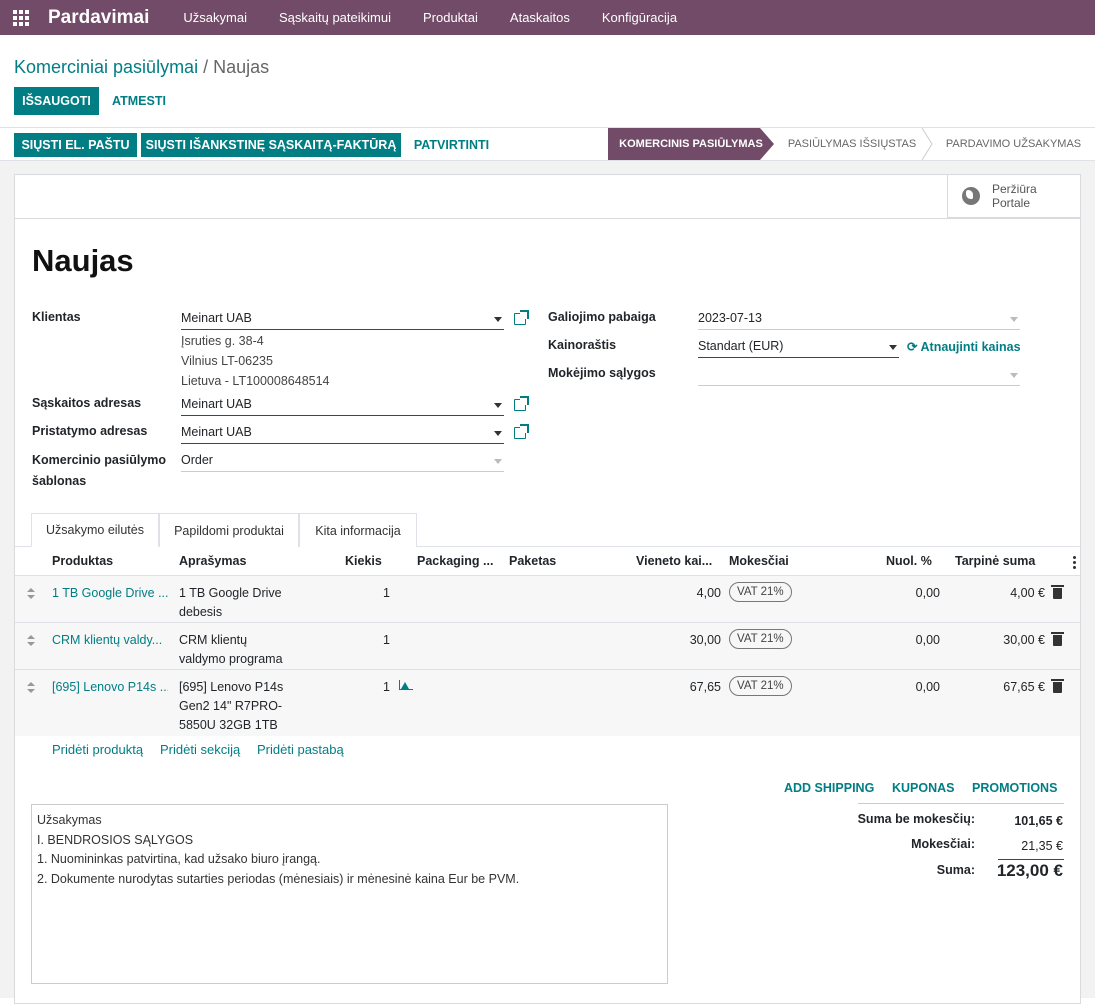 Image resolution: width=1095 pixels, height=1004 pixels. What do you see at coordinates (83, 561) in the screenshot?
I see `col-product: Produktas` at bounding box center [83, 561].